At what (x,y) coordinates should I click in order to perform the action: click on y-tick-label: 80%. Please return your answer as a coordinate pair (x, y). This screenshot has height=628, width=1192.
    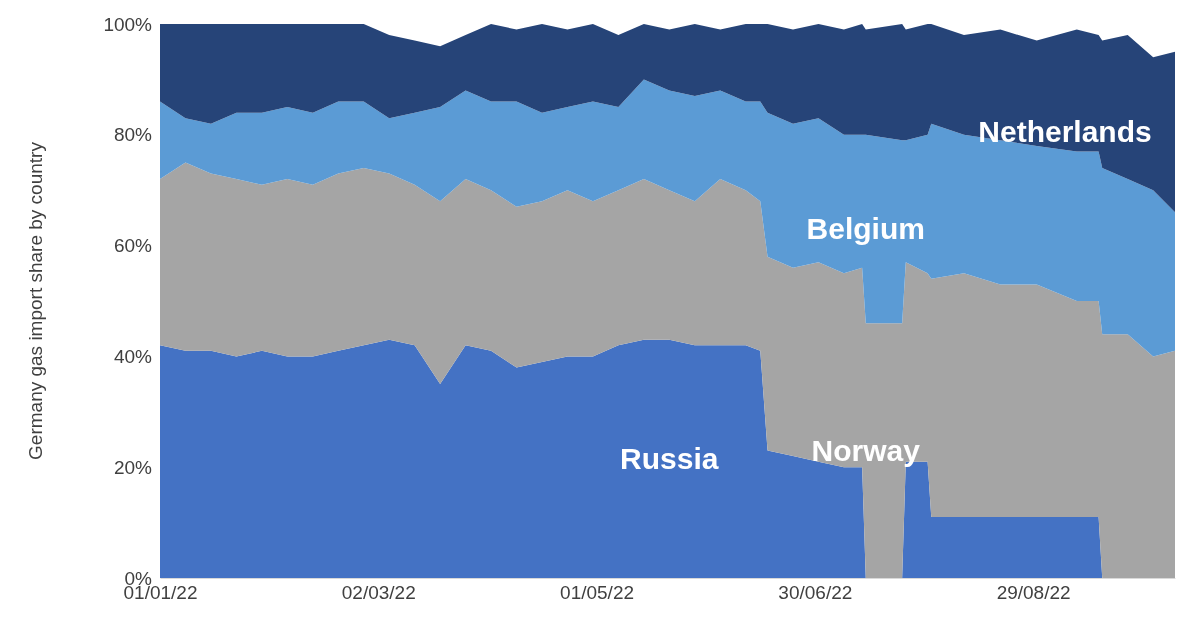
    Looking at the image, I should click on (133, 135).